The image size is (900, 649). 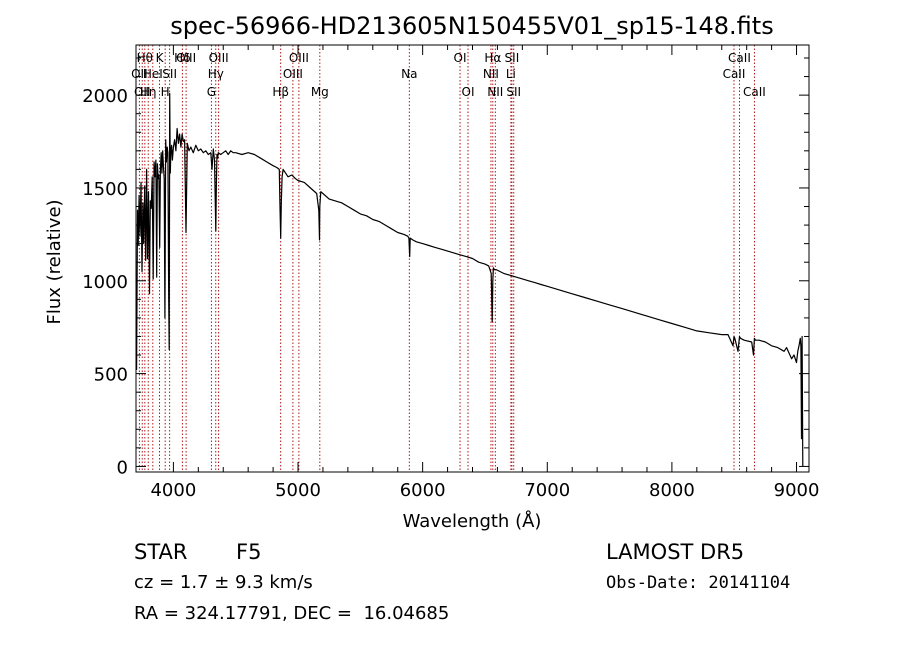 I want to click on line-marker-label: H, so click(x=165, y=92).